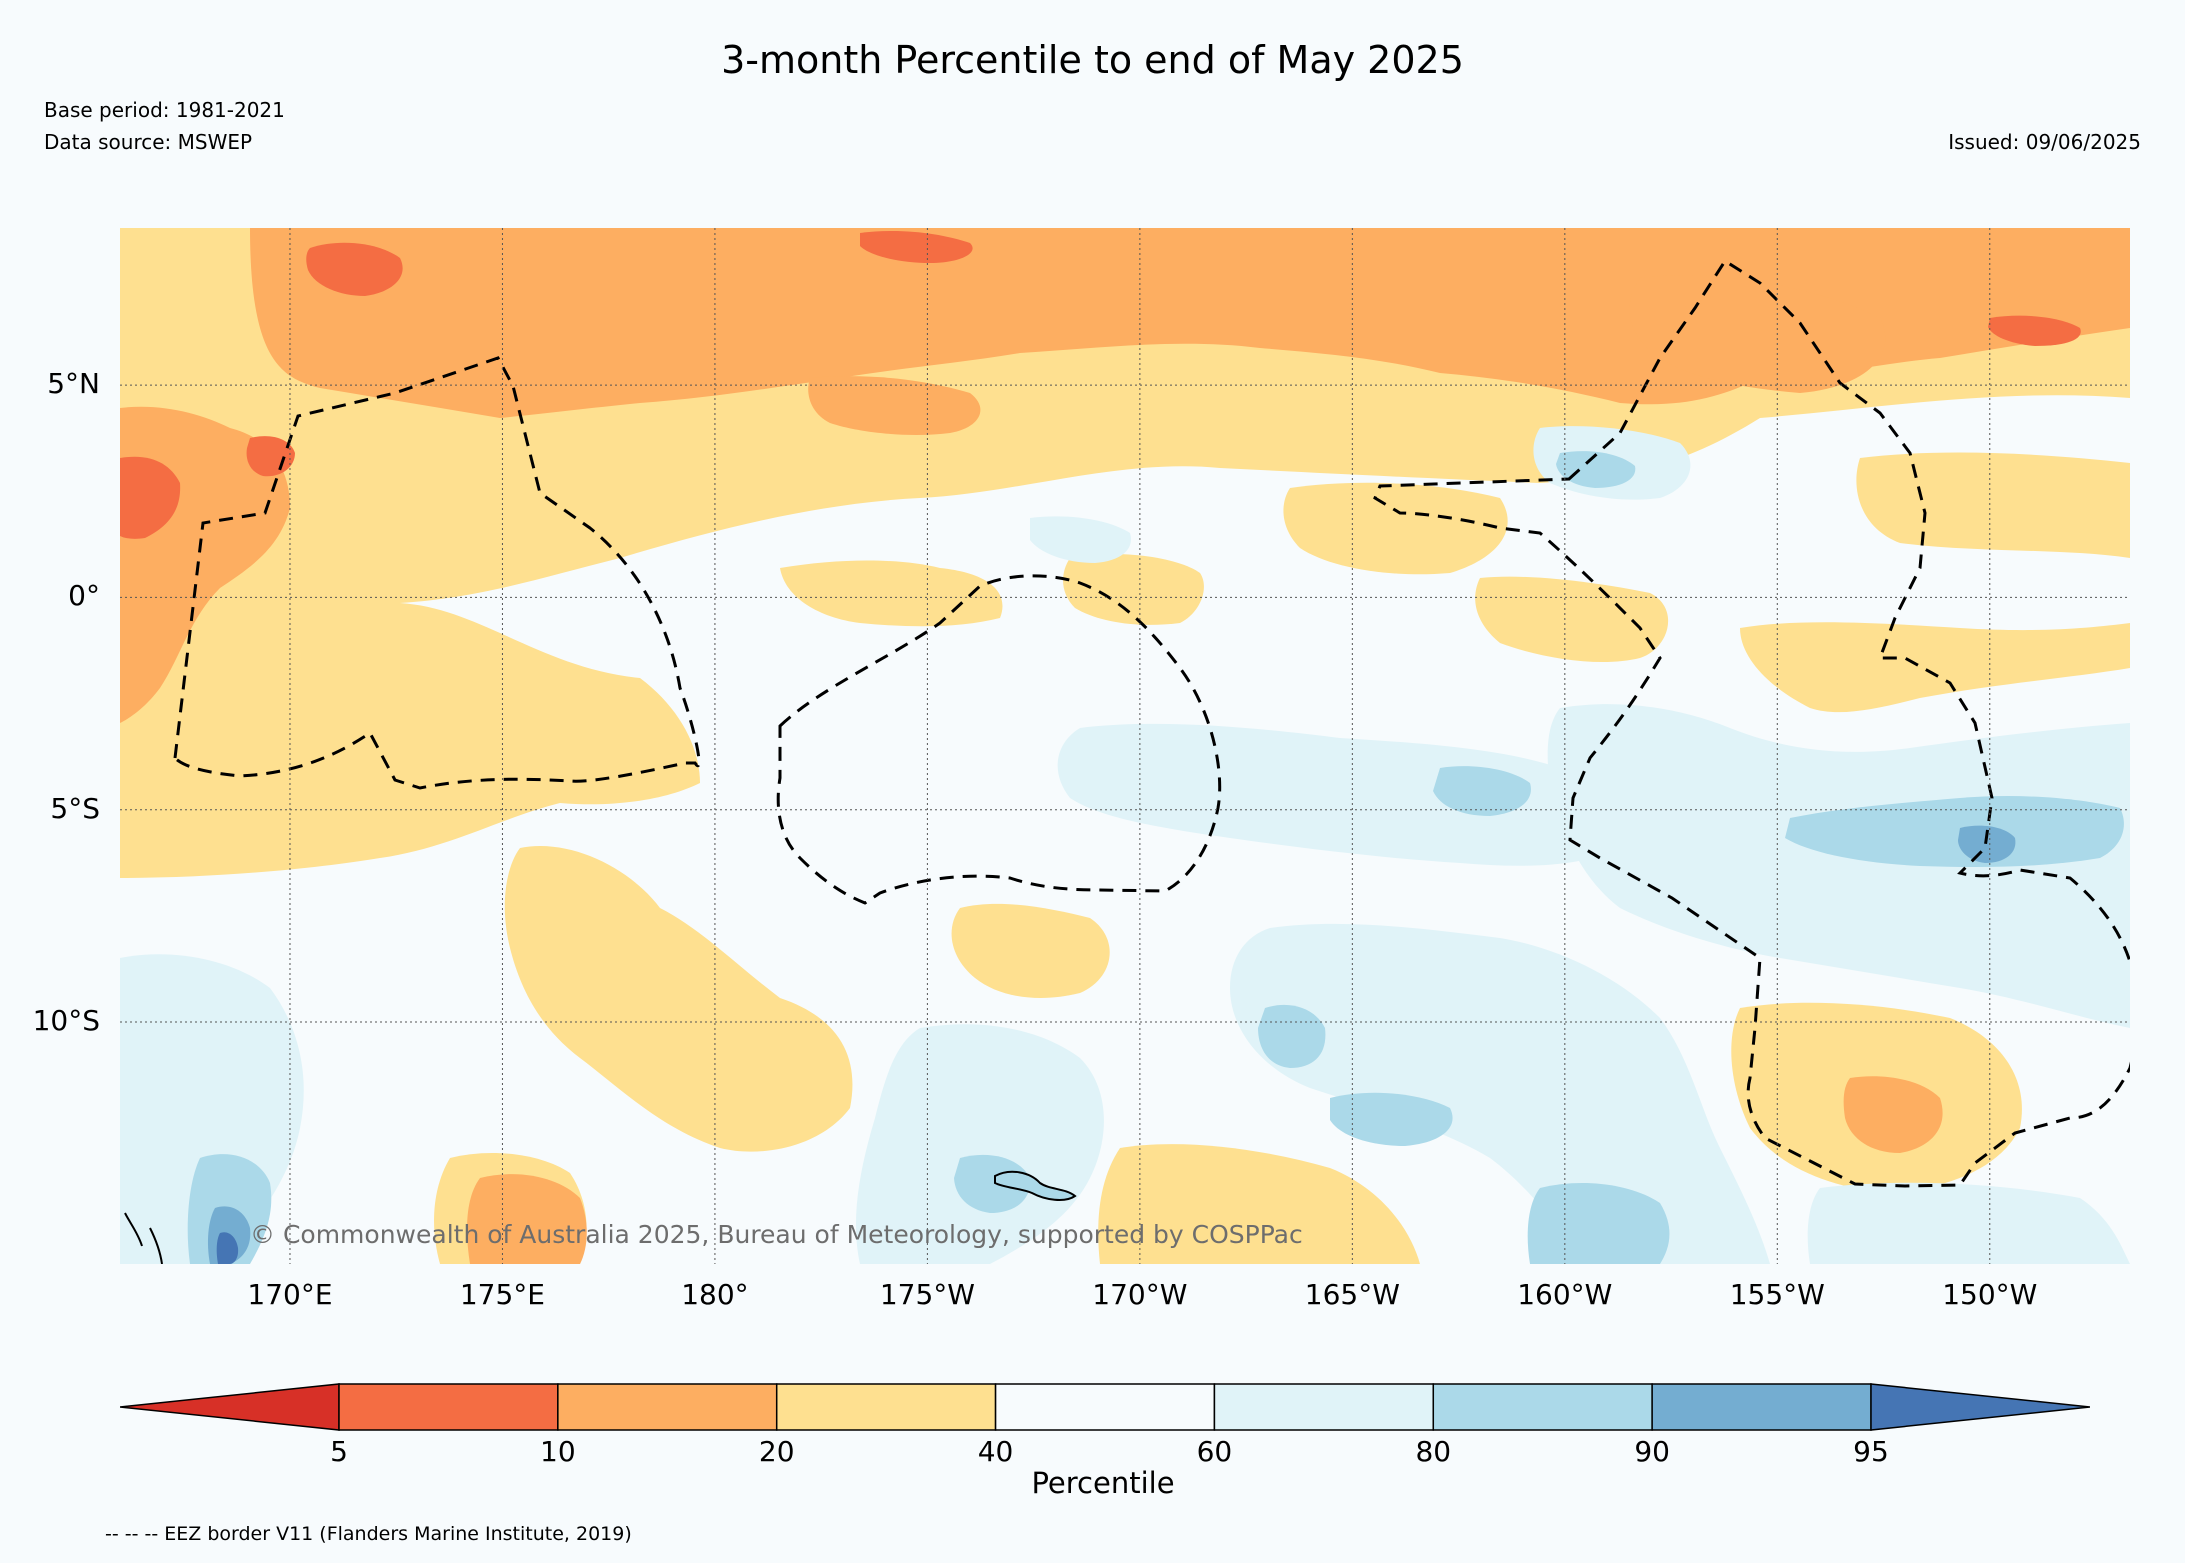  Describe the element at coordinates (1092, 60) in the screenshot. I see `map-title: 3-month Percentile to end of May 2025` at that location.